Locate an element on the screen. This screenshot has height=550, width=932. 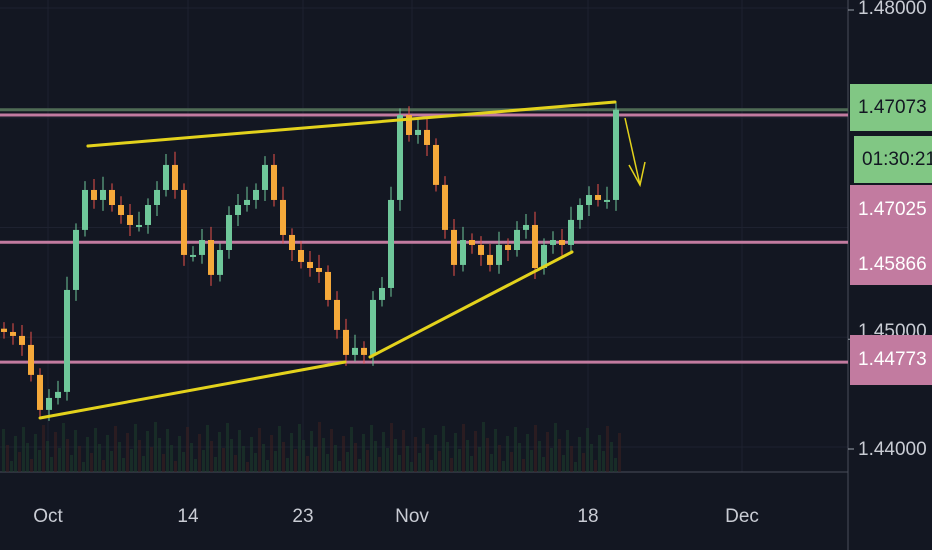
level-badge: 1.44773 is located at coordinates (891, 360).